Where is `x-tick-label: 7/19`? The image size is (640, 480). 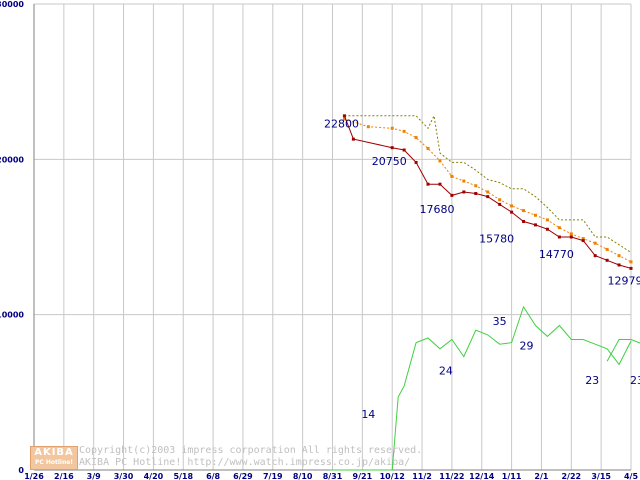 x-tick-label: 7/19 is located at coordinates (273, 476).